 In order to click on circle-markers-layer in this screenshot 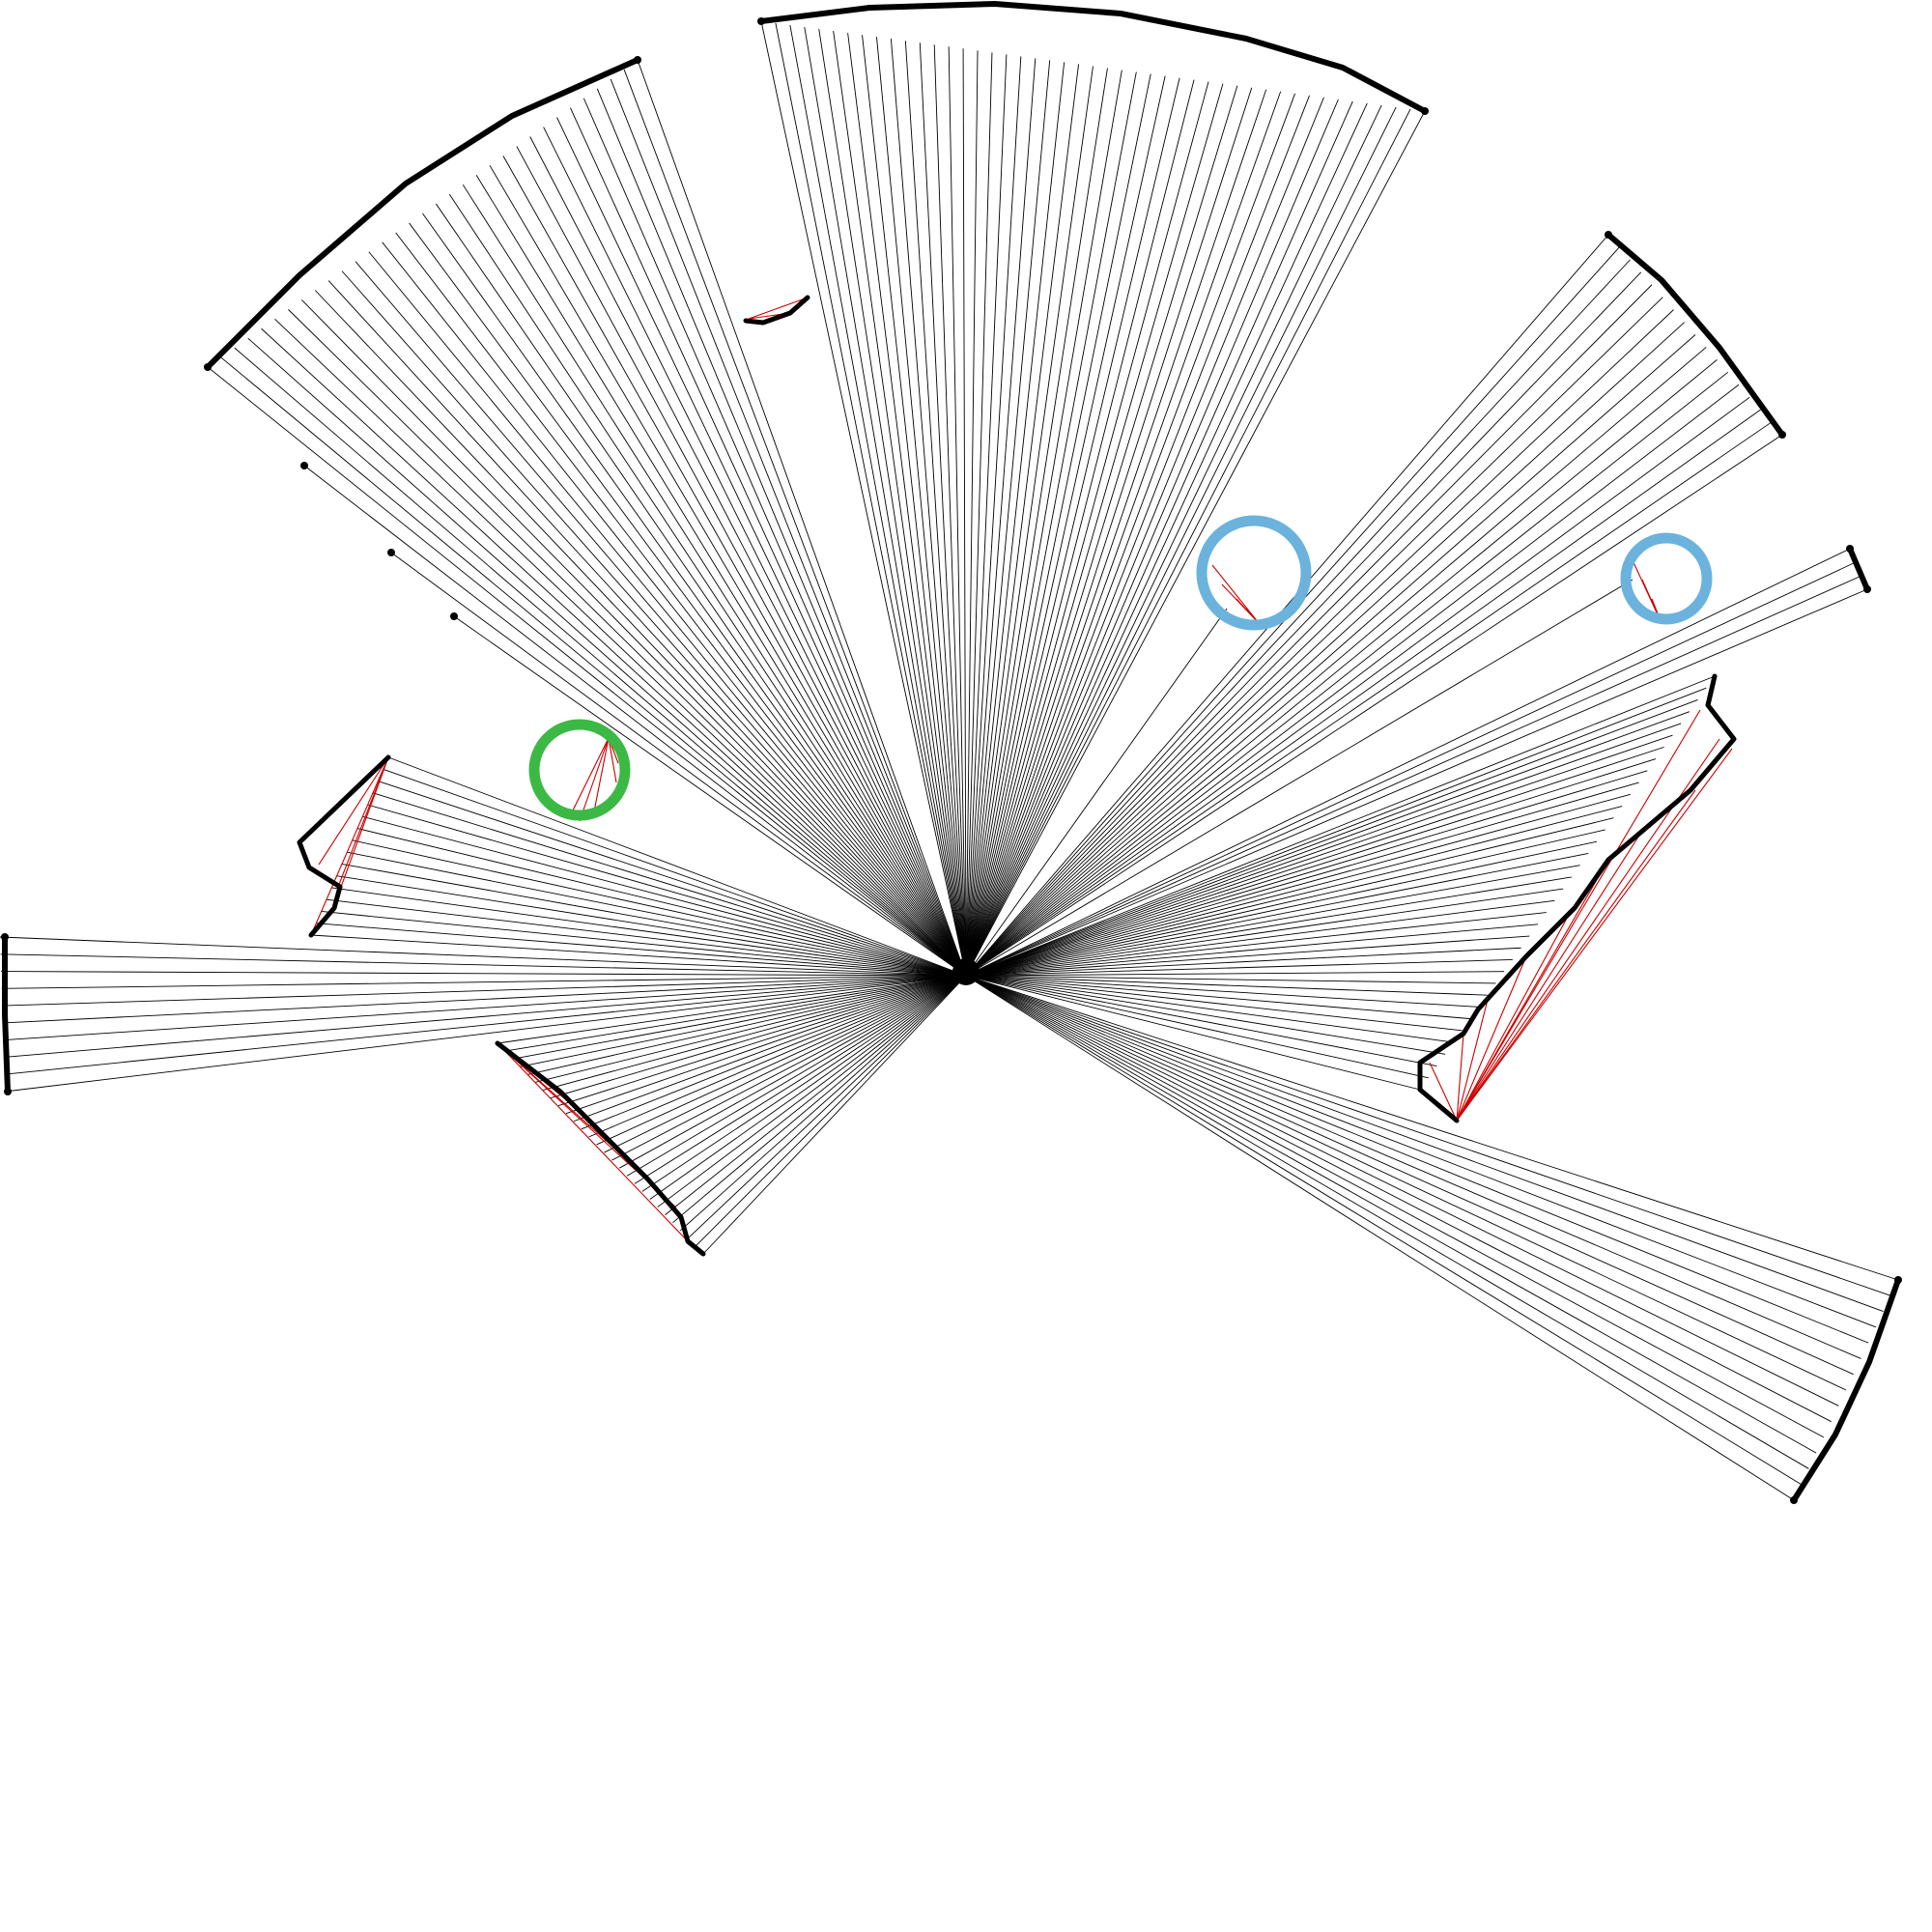, I will do `click(1120, 668)`.